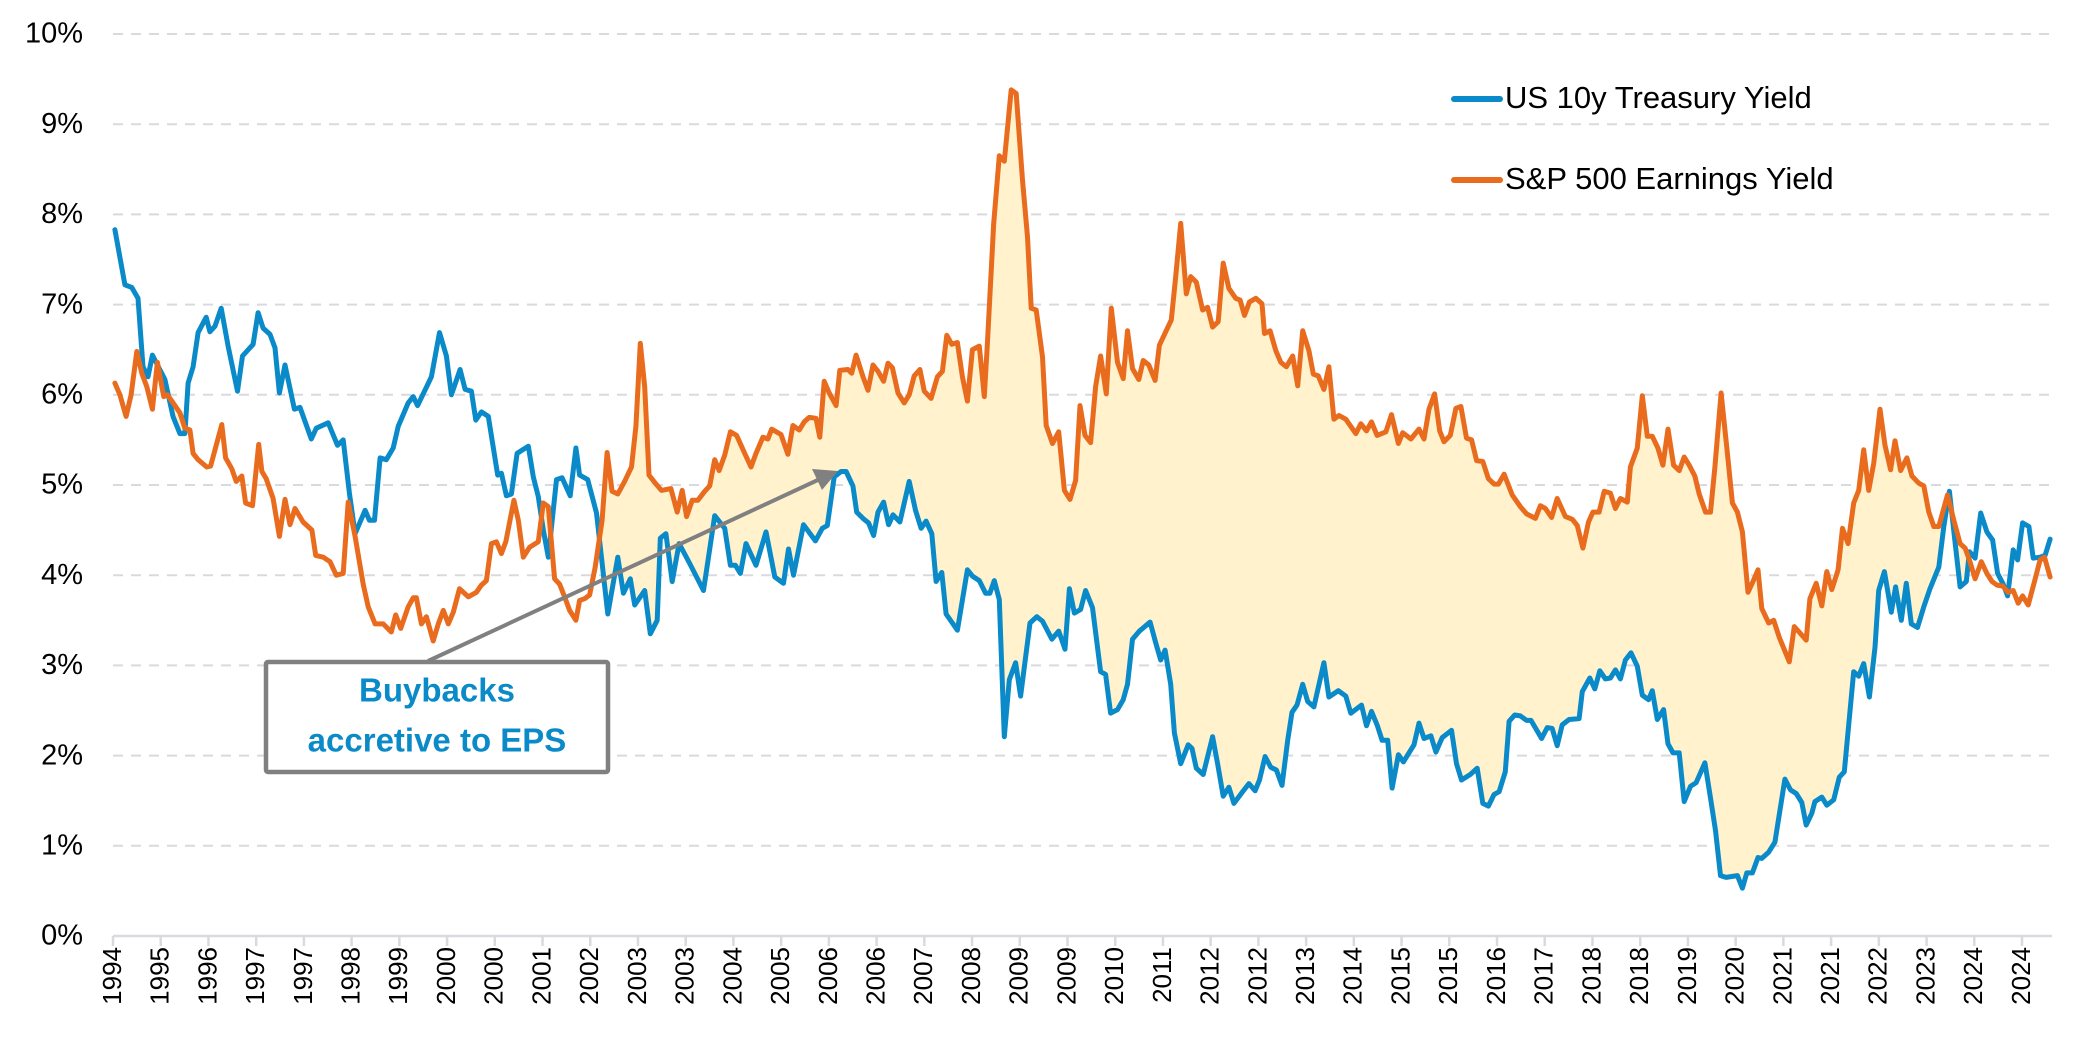 This screenshot has height=1044, width=2100. Describe the element at coordinates (207, 976) in the screenshot. I see `x-tick-label: 1996` at that location.